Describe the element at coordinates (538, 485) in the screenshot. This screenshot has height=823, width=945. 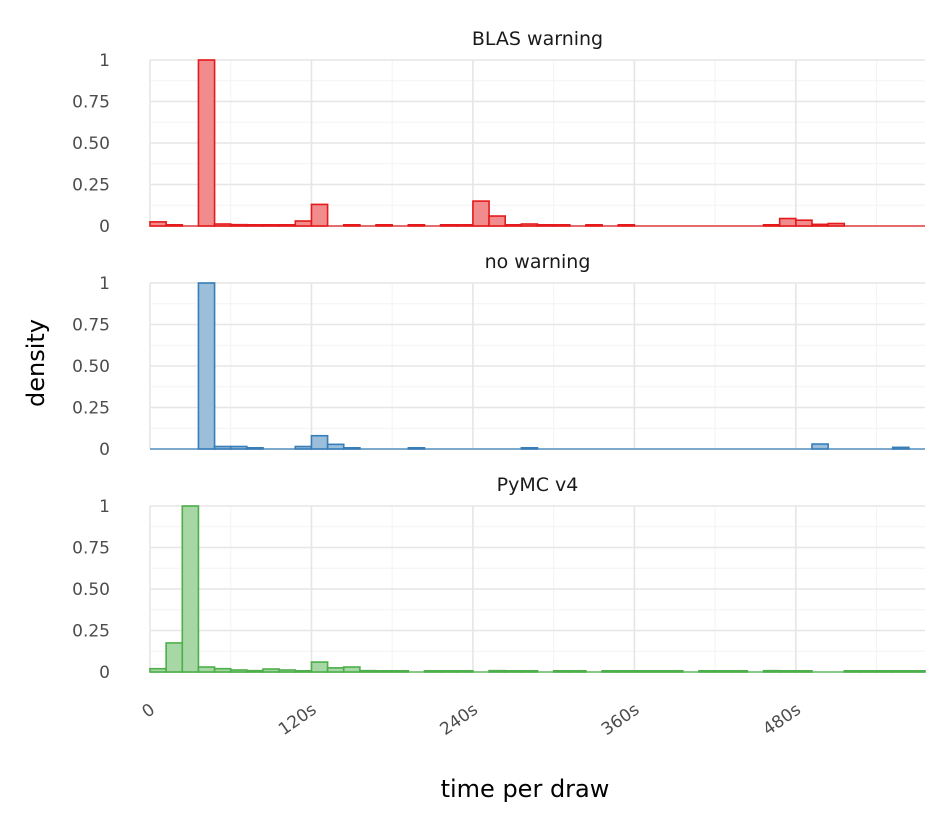
I see `facet-title: PyMC v4` at that location.